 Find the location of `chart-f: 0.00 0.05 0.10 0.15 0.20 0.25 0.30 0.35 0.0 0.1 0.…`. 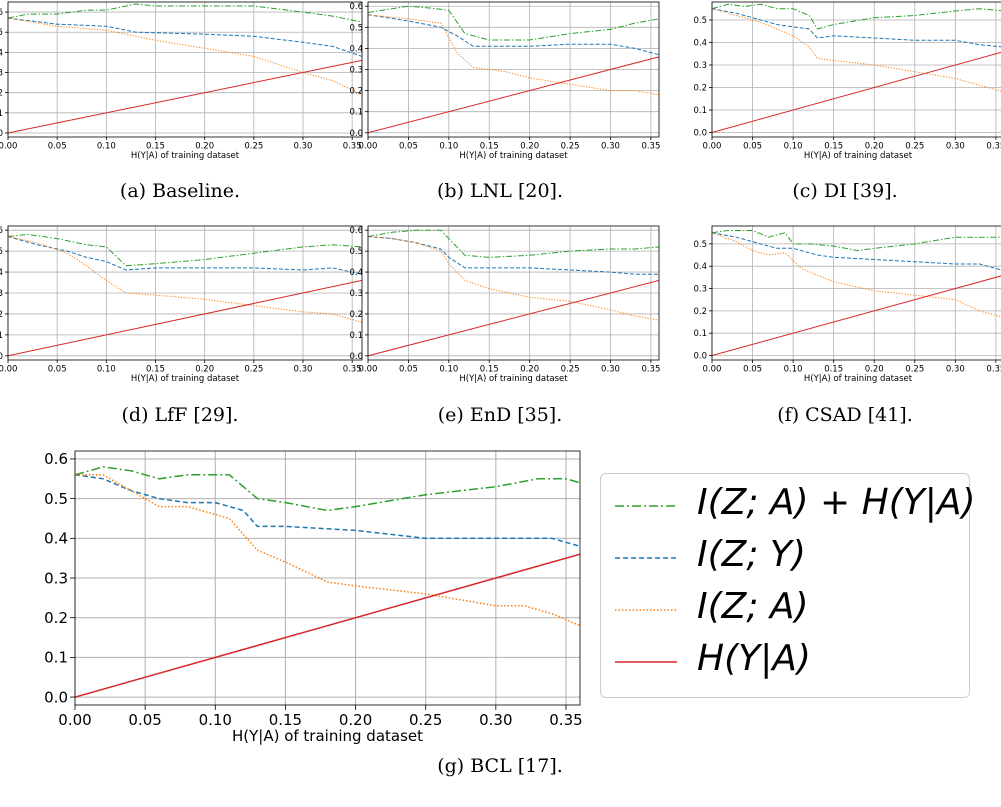

chart-f: 0.00 0.05 0.10 0.15 0.20 0.25 0.30 0.35 0.0 0.1 0.… is located at coordinates (847, 304).